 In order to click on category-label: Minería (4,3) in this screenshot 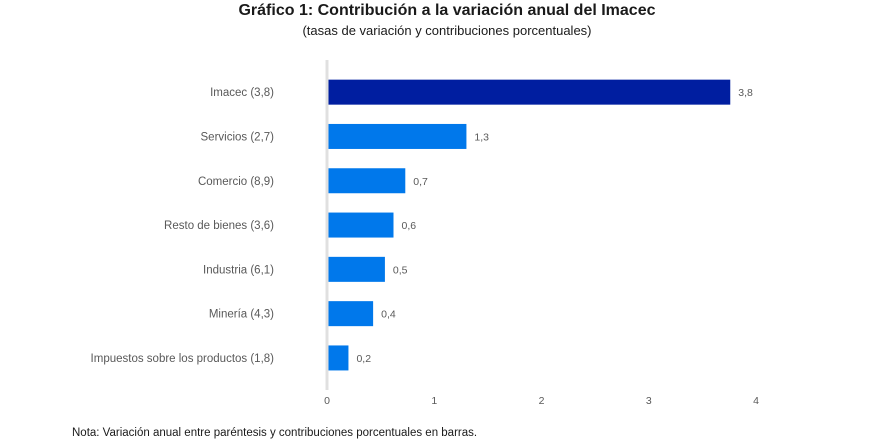, I will do `click(241, 315)`.